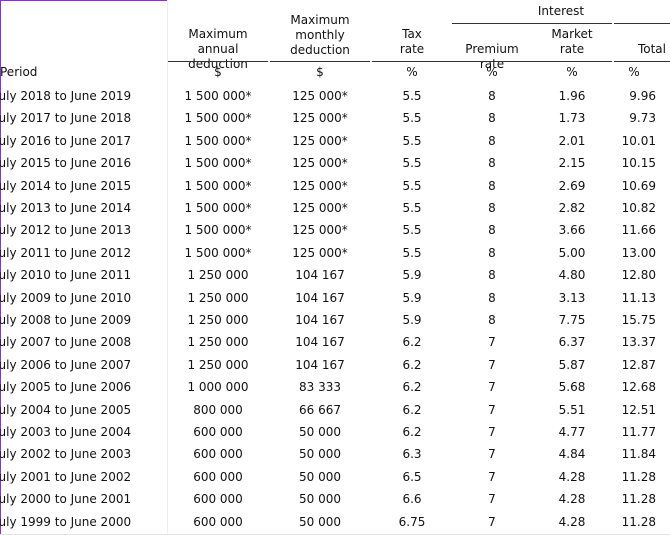 This screenshot has width=670, height=535. Describe the element at coordinates (572, 410) in the screenshot. I see `market-rate-cell: 5.51` at that location.